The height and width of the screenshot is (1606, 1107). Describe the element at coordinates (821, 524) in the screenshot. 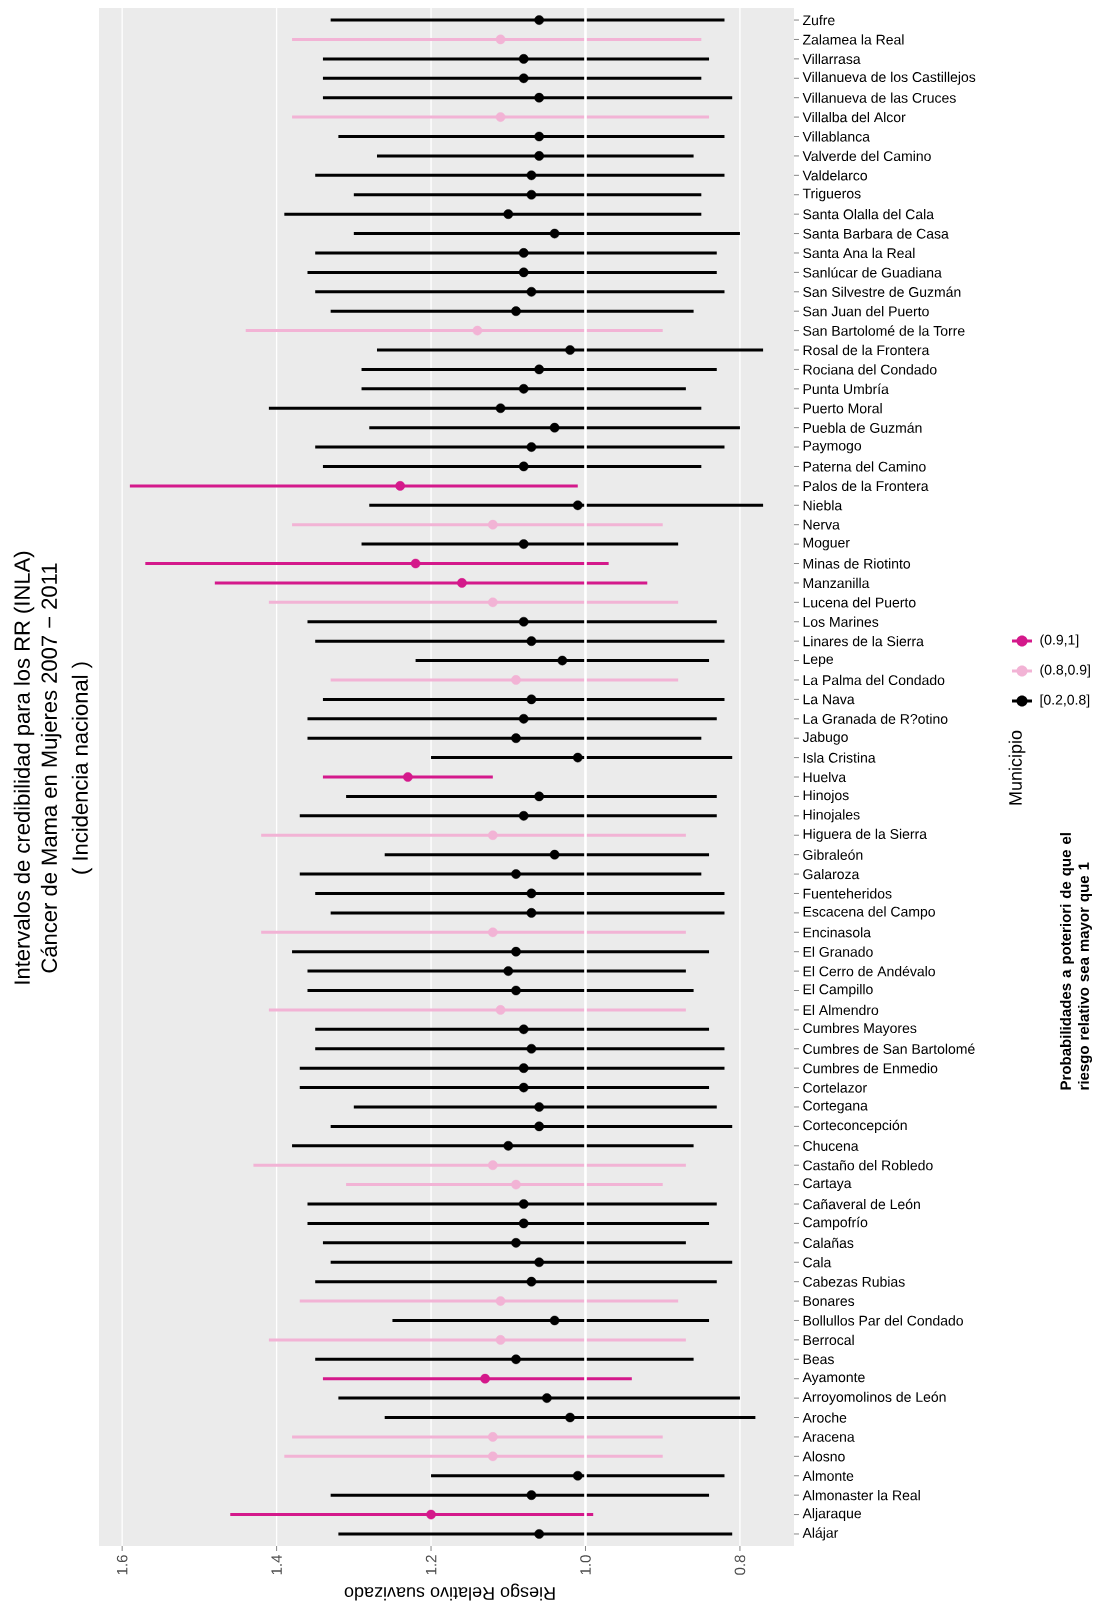

I see `y-tick-label: Nerva` at that location.